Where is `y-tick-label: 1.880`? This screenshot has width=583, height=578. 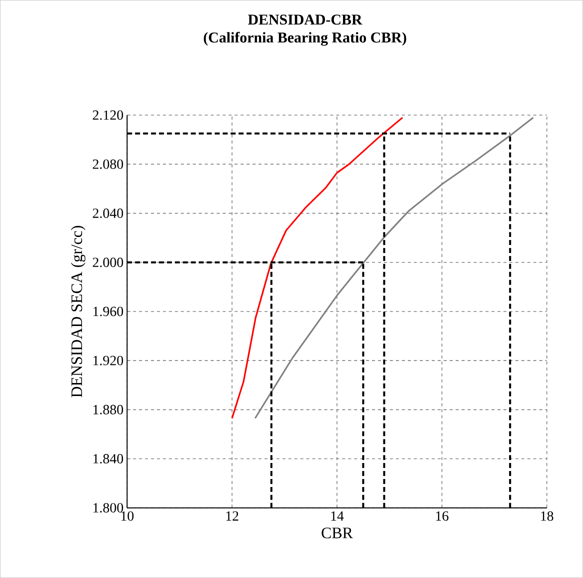 y-tick-label: 1.880 is located at coordinates (108, 409).